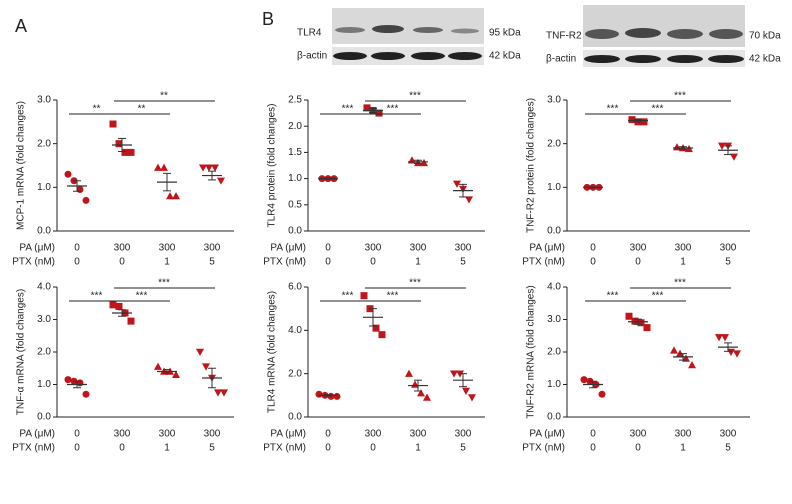 This screenshot has width=792, height=504. Describe the element at coordinates (295, 287) in the screenshot. I see `y-tick-label: 6.0` at that location.